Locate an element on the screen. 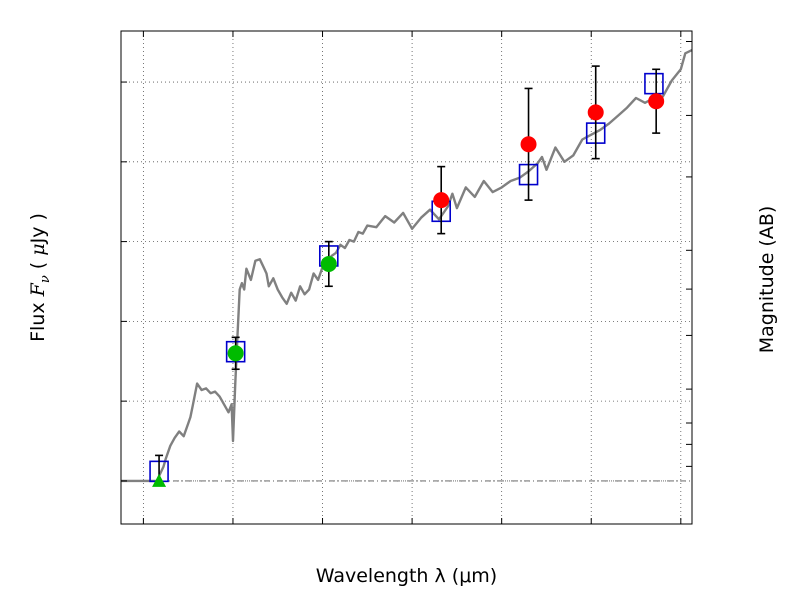 The height and width of the screenshot is (600, 800). right-axis-ticks is located at coordinates (689, 253).